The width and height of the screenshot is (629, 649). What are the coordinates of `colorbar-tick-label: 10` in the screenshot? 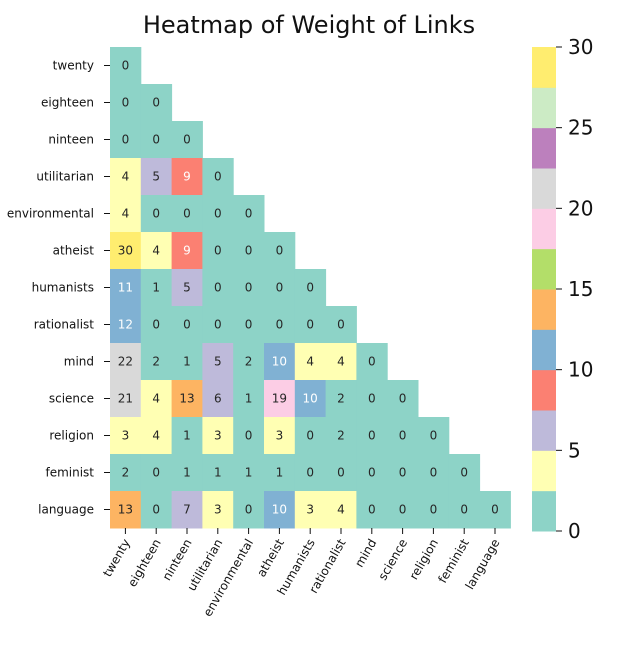 It's located at (580, 370).